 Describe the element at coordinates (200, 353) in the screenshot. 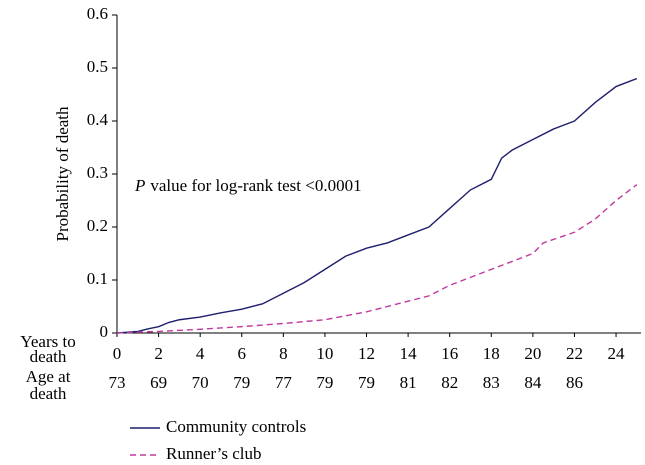

I see `x-tick-label: 4` at that location.